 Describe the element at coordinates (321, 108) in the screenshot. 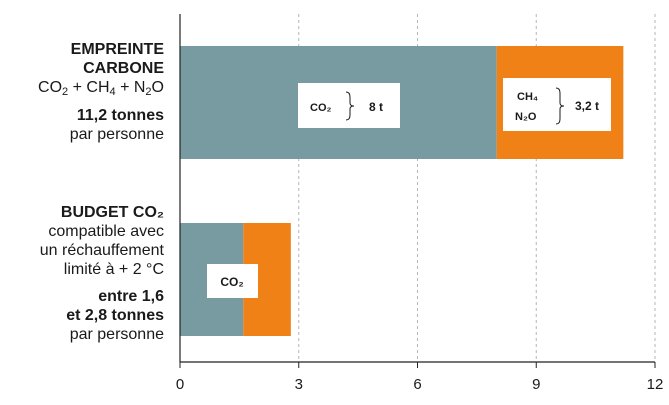

I see `callout-co2-gas: CO₂` at that location.